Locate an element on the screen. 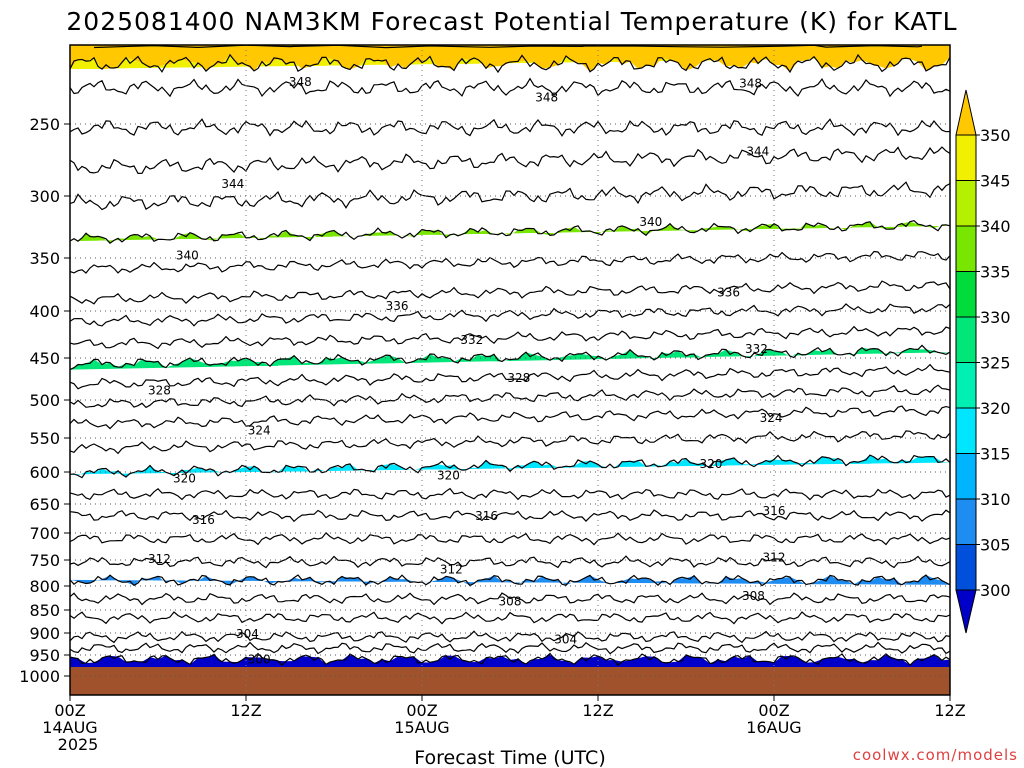 Image resolution: width=1024 pixels, height=768 pixels. y-tick-label-400: 400 is located at coordinates (44, 311).